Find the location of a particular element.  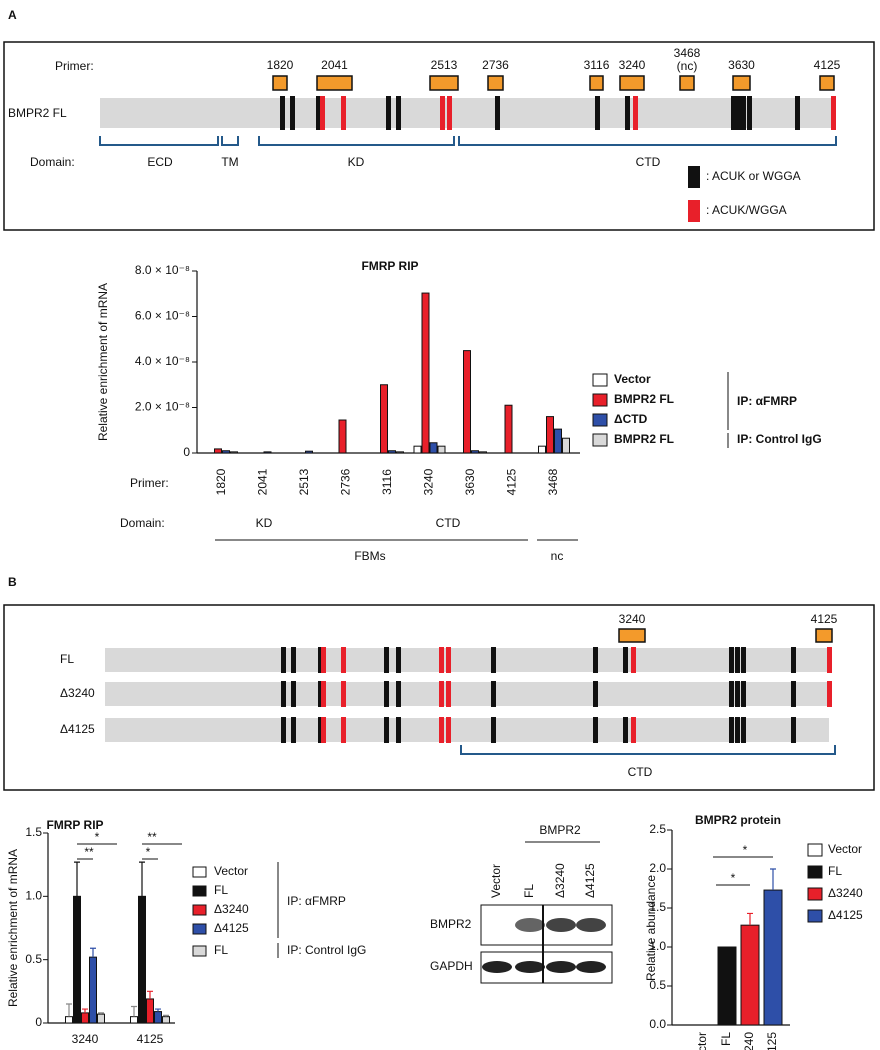

y-tick-label: 8.0 × 10⁻⁸ is located at coordinates (162, 270).